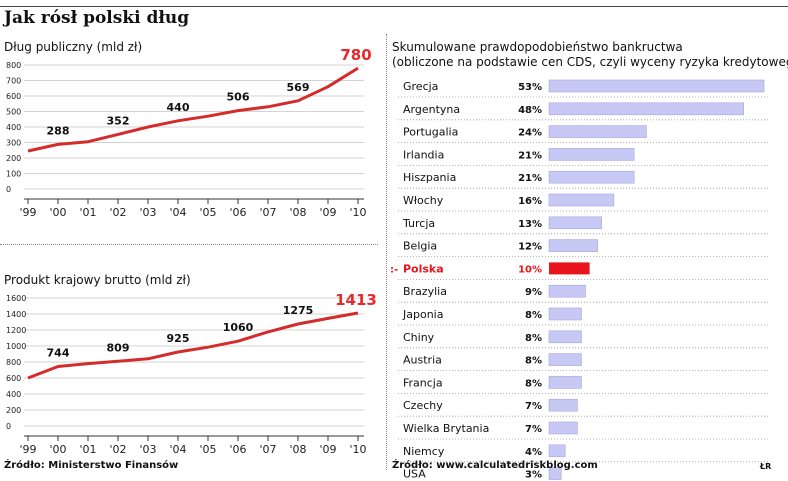  Describe the element at coordinates (207, 449) in the screenshot. I see `gdp-xtick-label: '05` at that location.